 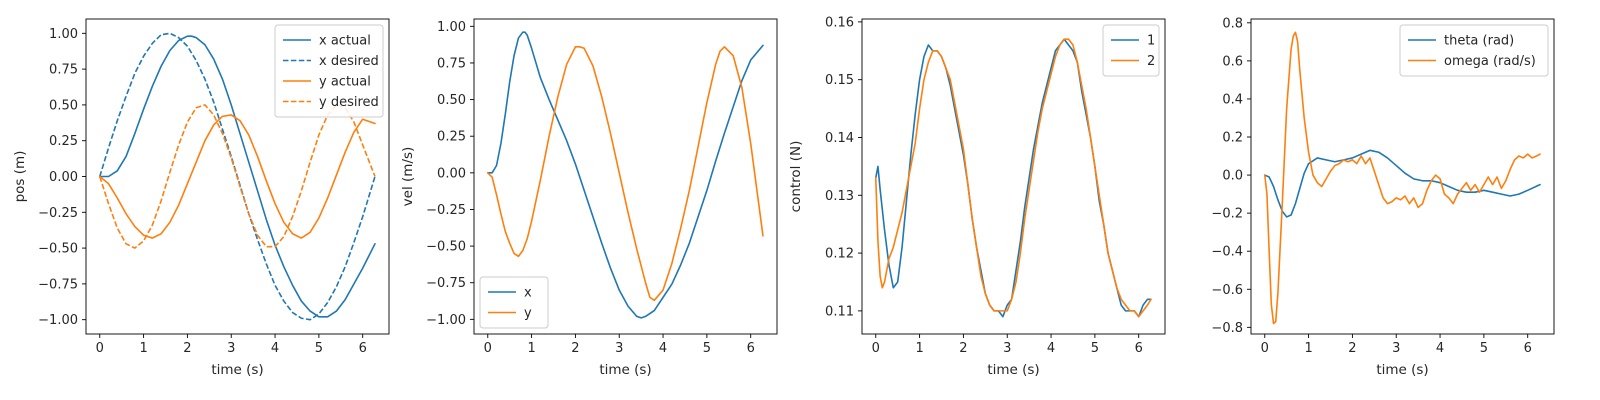 What do you see at coordinates (514, 302) in the screenshot?
I see `legend: xy` at bounding box center [514, 302].